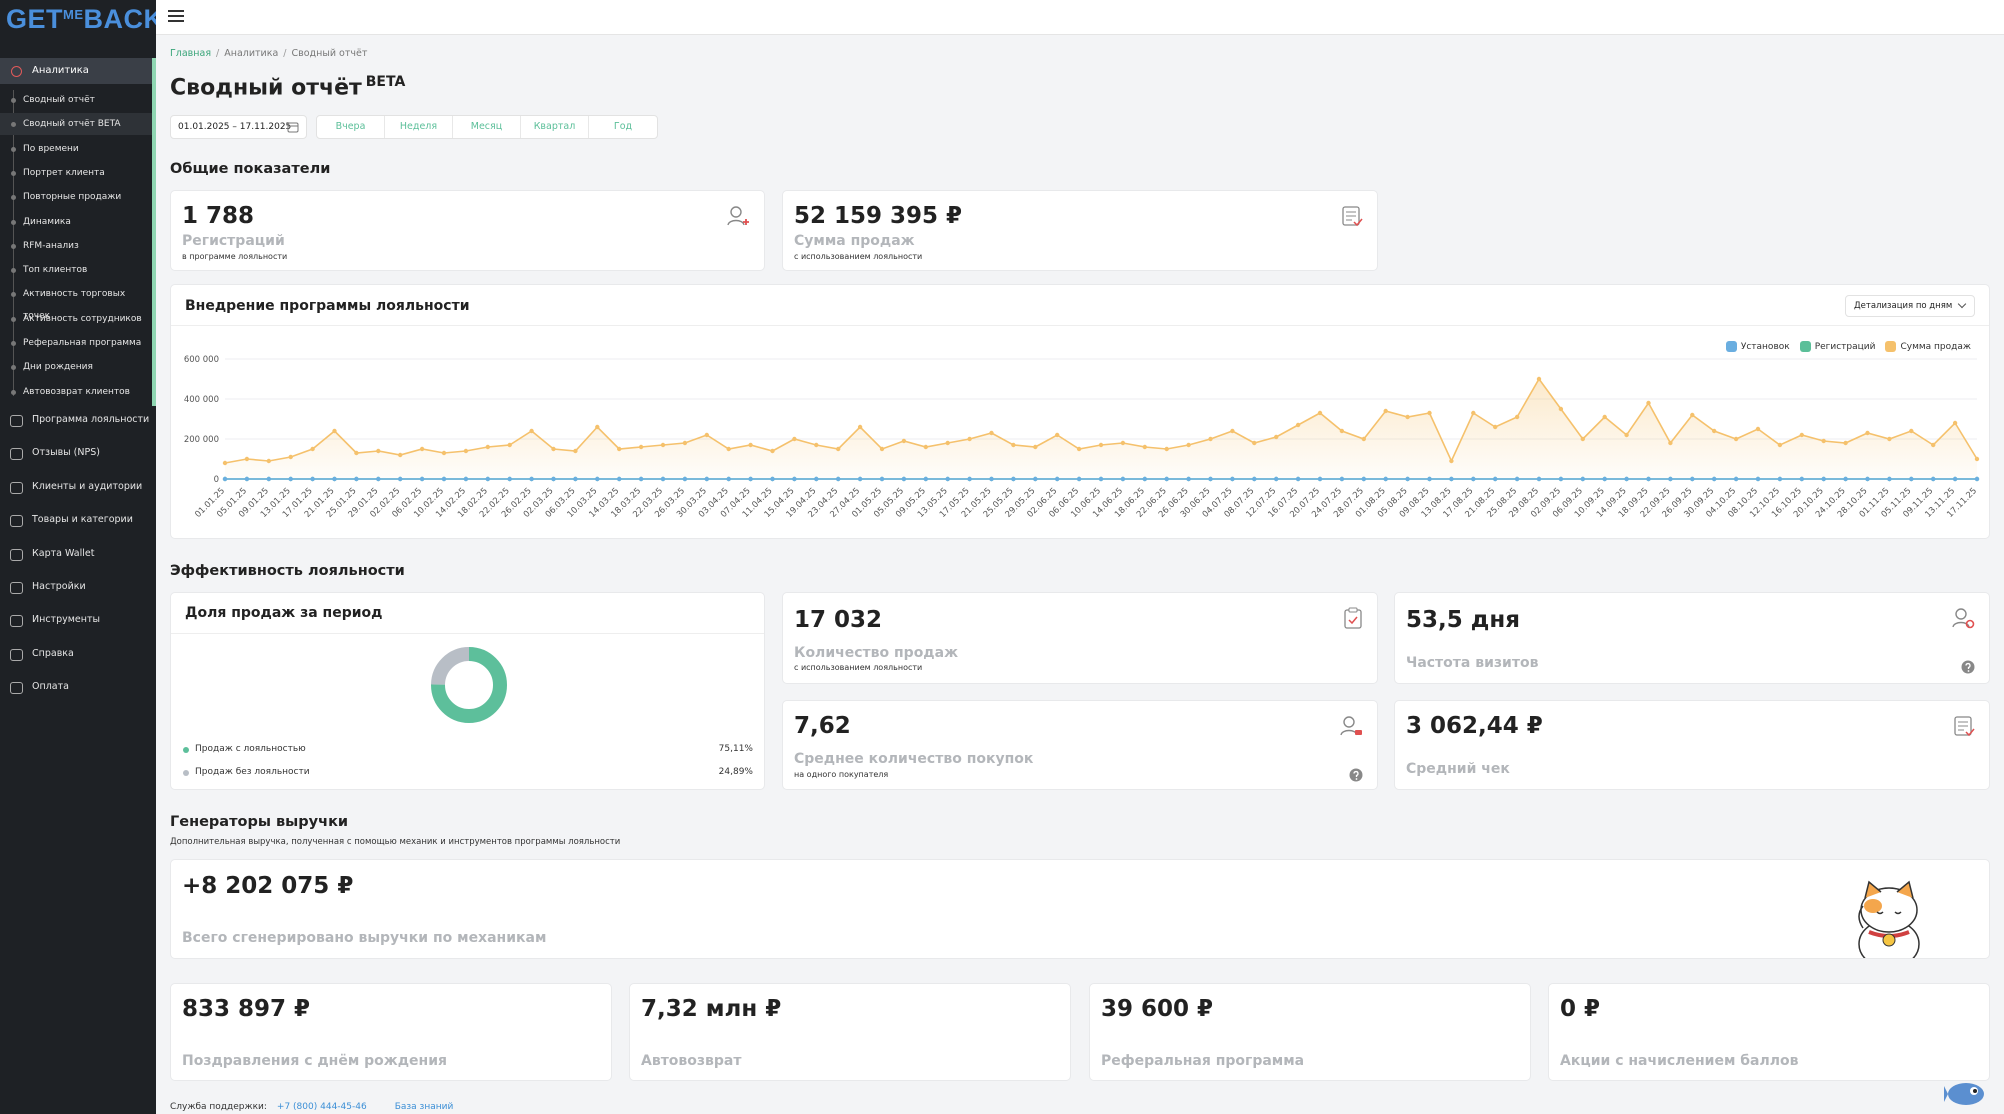 The image size is (2004, 1114). I want to click on legend-item: Сумма продаж, so click(1928, 346).